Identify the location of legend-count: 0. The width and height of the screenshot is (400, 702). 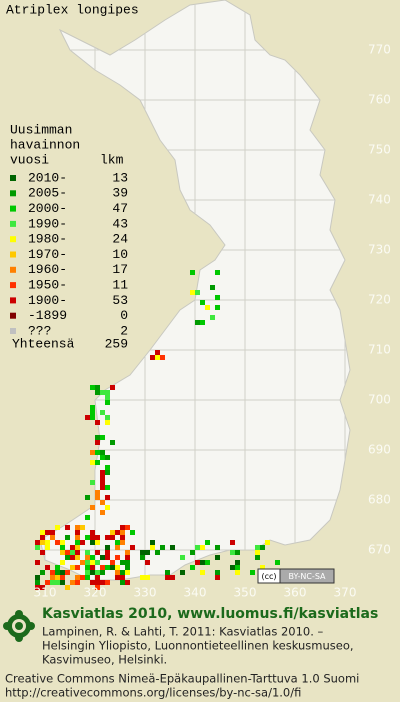
(124, 315).